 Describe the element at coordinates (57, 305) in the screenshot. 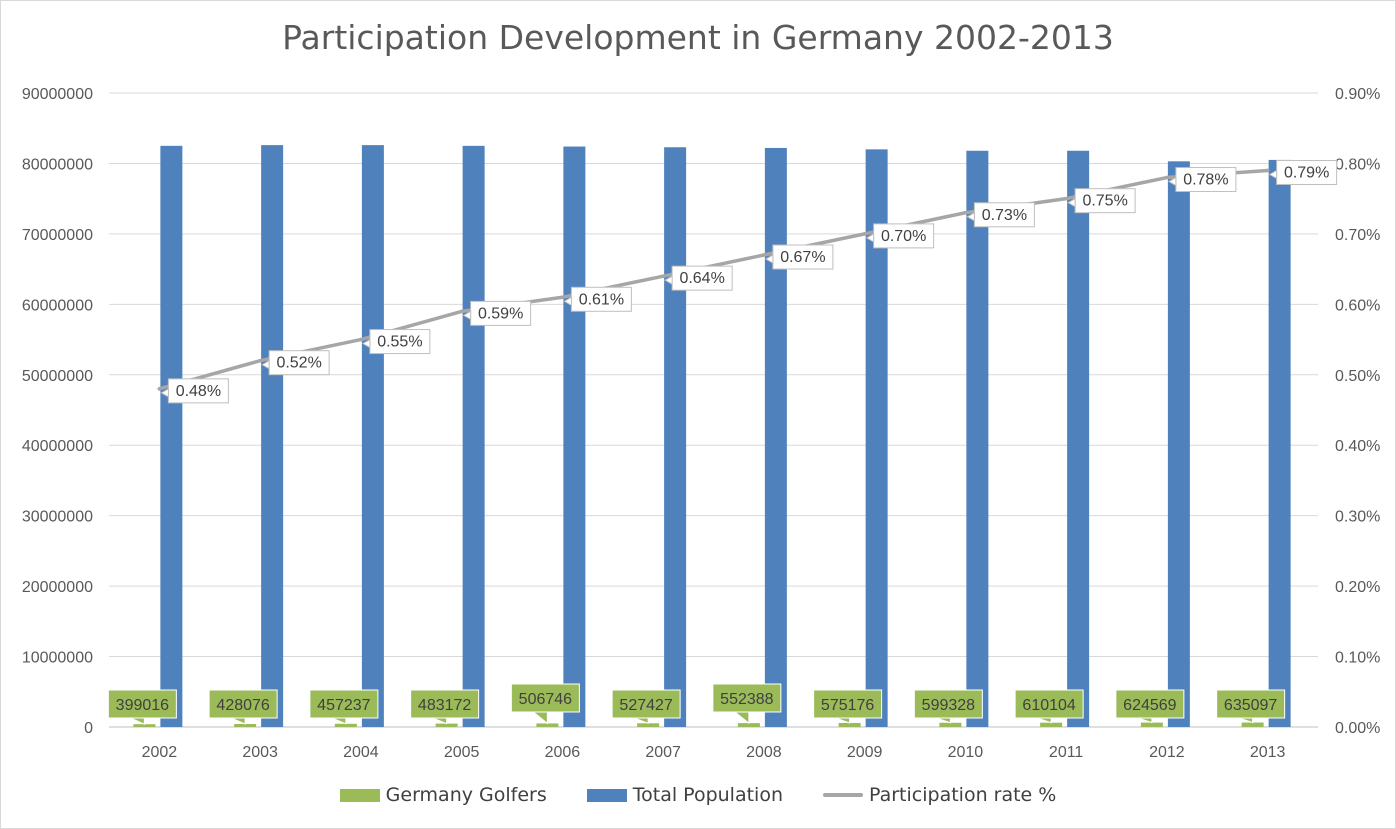

I see `y-left-tick-label: 60000000` at that location.